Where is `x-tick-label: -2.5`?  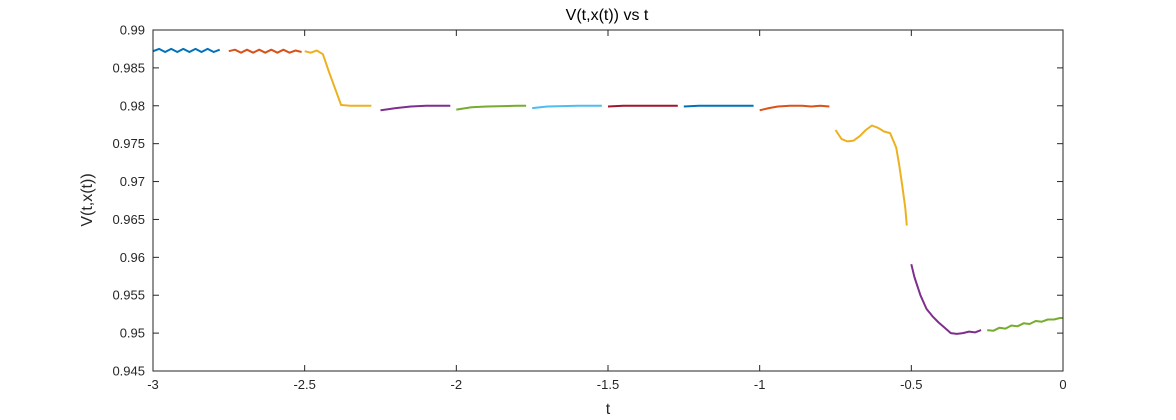
x-tick-label: -2.5 is located at coordinates (304, 384).